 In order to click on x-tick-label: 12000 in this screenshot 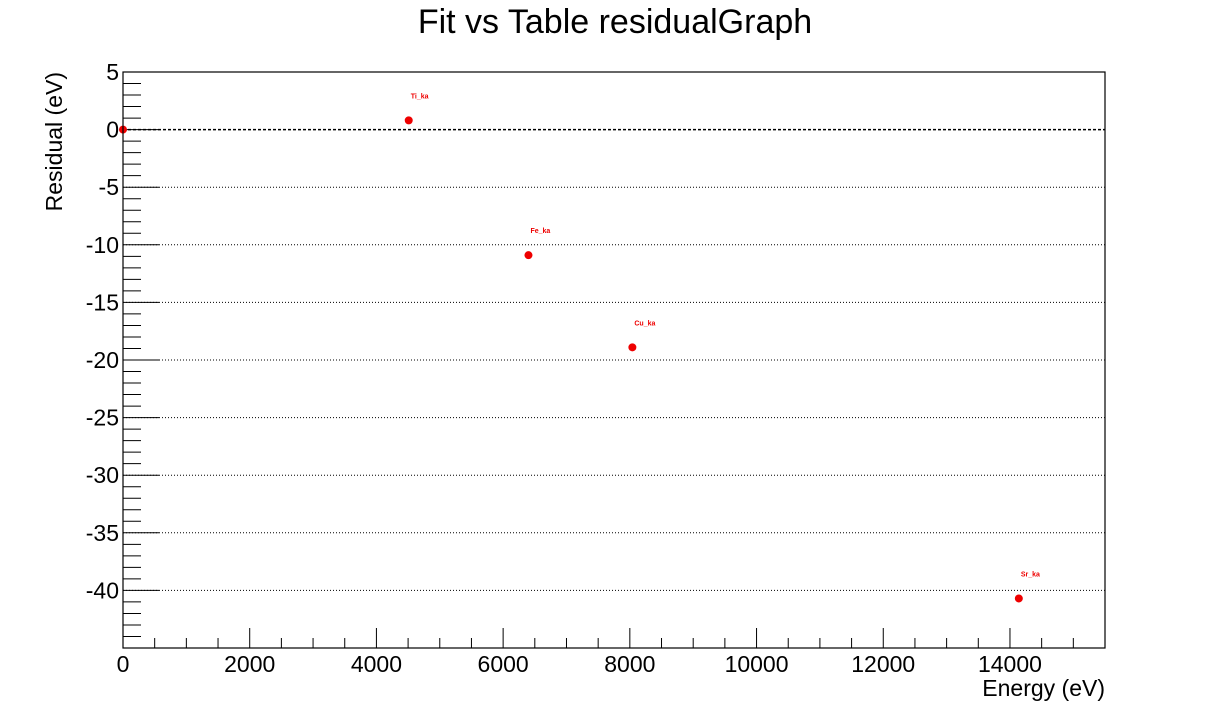, I will do `click(883, 664)`.